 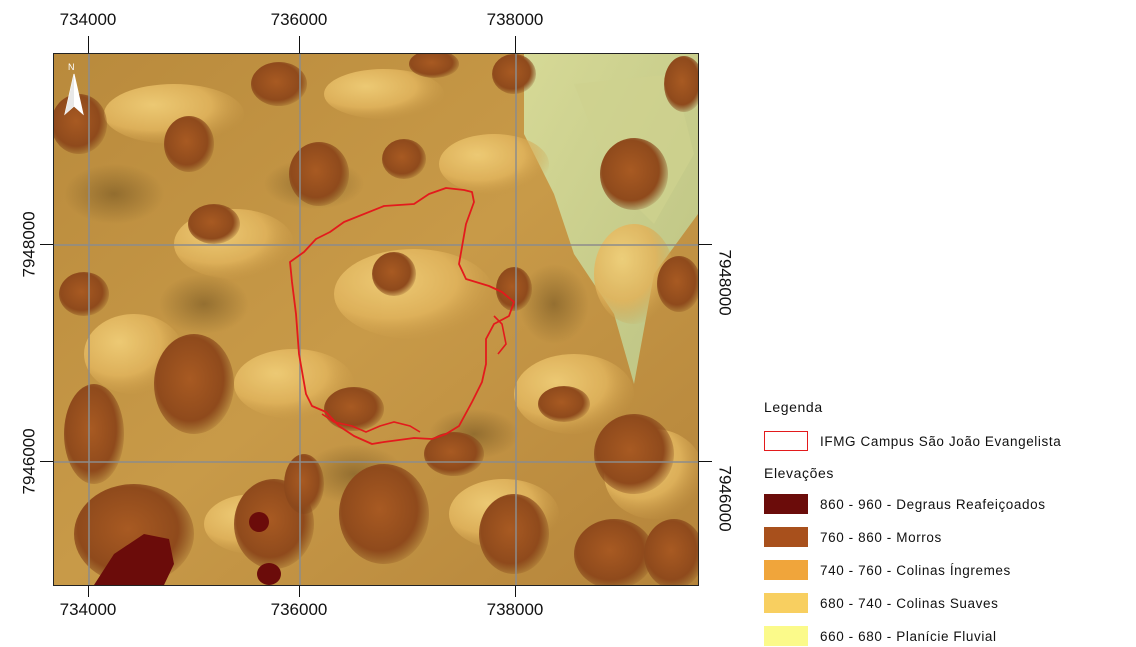 I want to click on legend-class-row: 740 - 760 - Colinas Íngremes, so click(x=887, y=570).